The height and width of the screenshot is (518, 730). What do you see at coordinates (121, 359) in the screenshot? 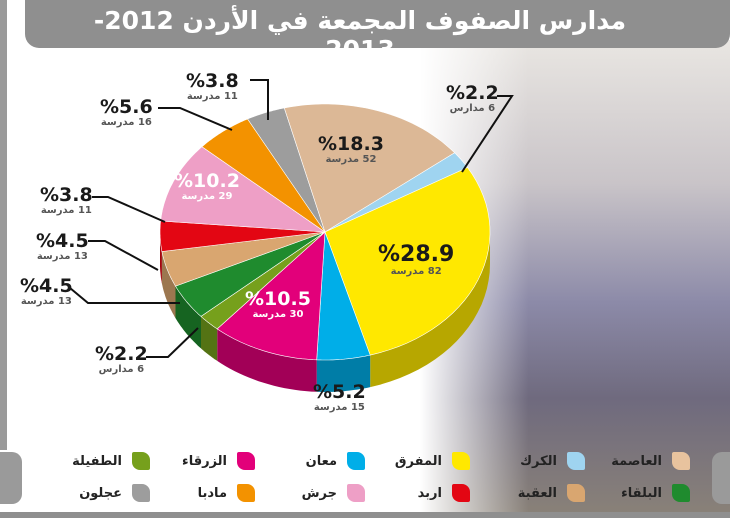
I see `label-tafila: %2.2 6 مدارس` at bounding box center [121, 359].